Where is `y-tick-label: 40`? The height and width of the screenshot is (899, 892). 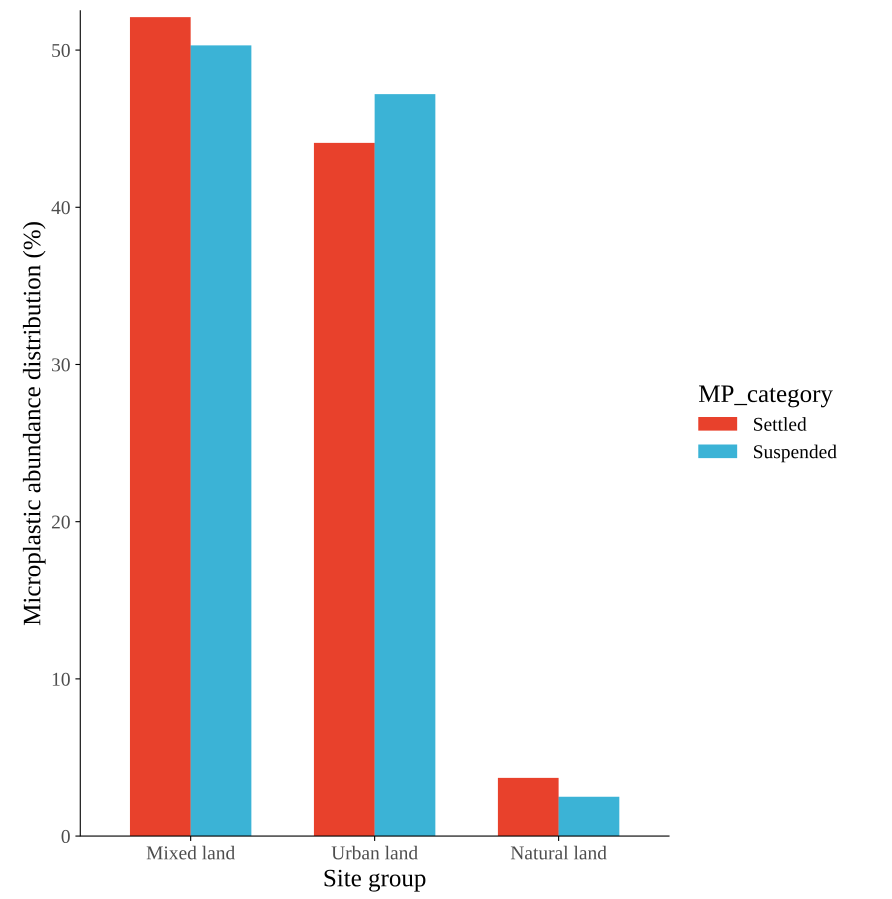
y-tick-label: 40 is located at coordinates (60, 207).